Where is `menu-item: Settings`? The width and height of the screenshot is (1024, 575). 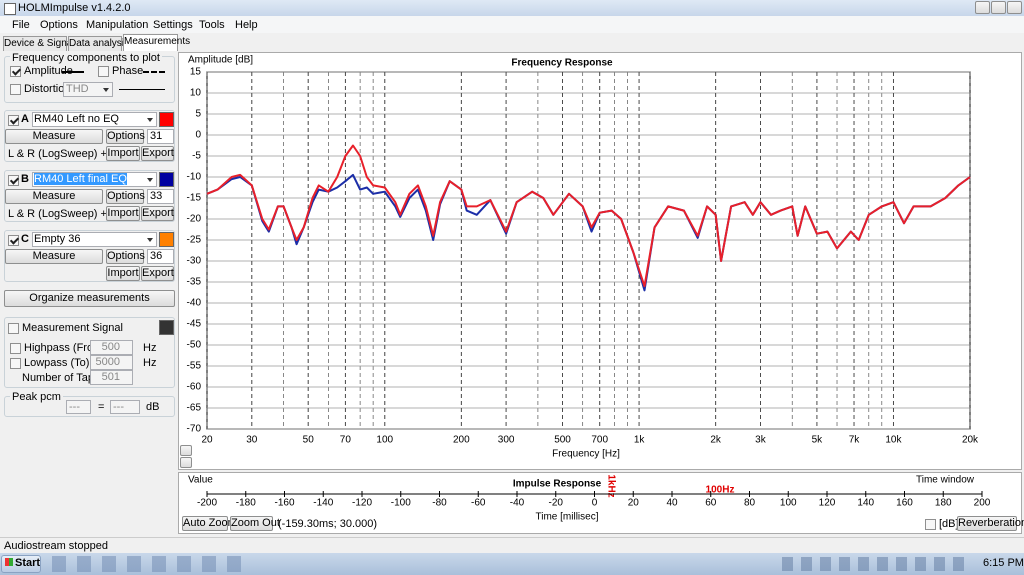
menu-item: Settings is located at coordinates (173, 25).